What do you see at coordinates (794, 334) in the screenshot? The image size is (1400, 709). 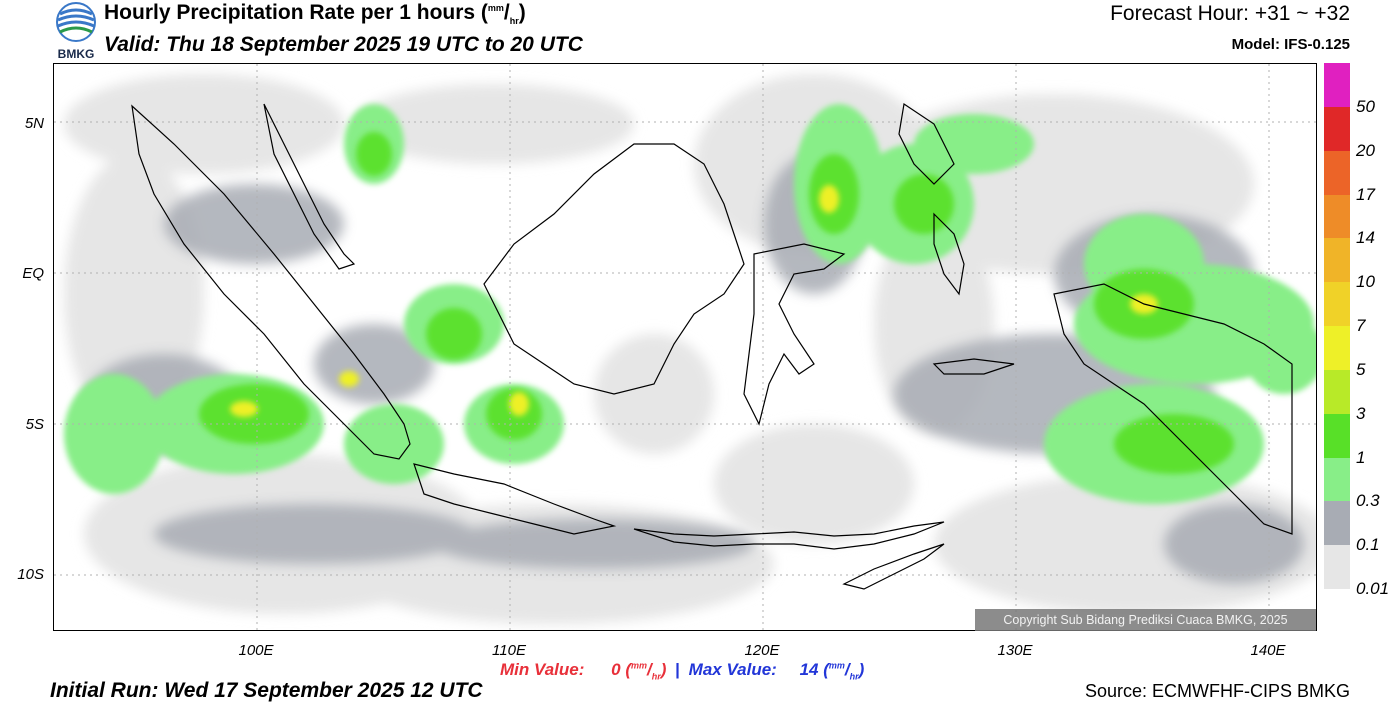 I see `sulawesi-coast` at bounding box center [794, 334].